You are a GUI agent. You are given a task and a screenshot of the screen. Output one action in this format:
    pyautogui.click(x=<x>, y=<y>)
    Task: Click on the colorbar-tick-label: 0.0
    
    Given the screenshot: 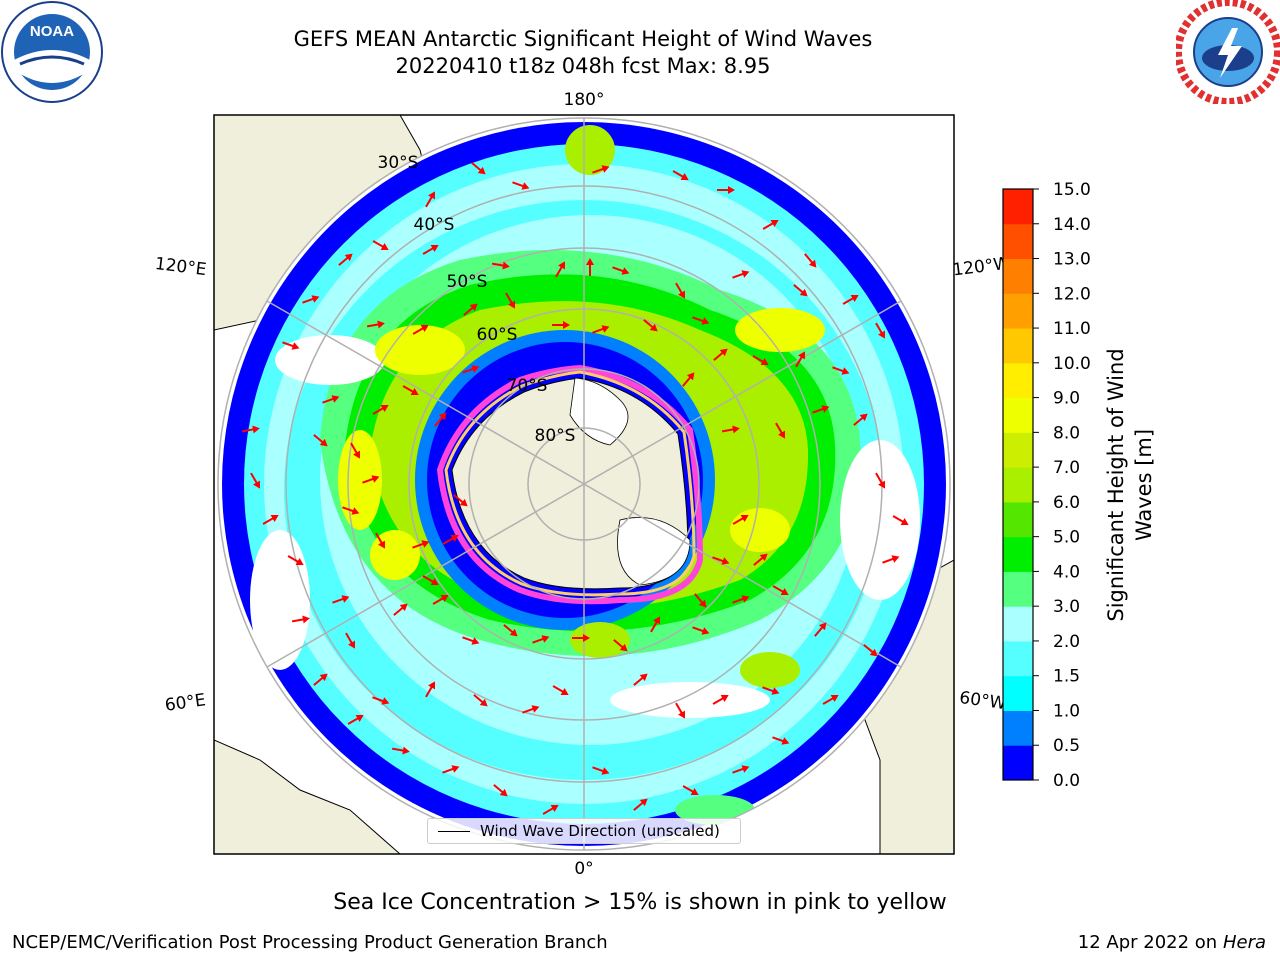 What is the action you would take?
    pyautogui.click(x=1066, y=781)
    